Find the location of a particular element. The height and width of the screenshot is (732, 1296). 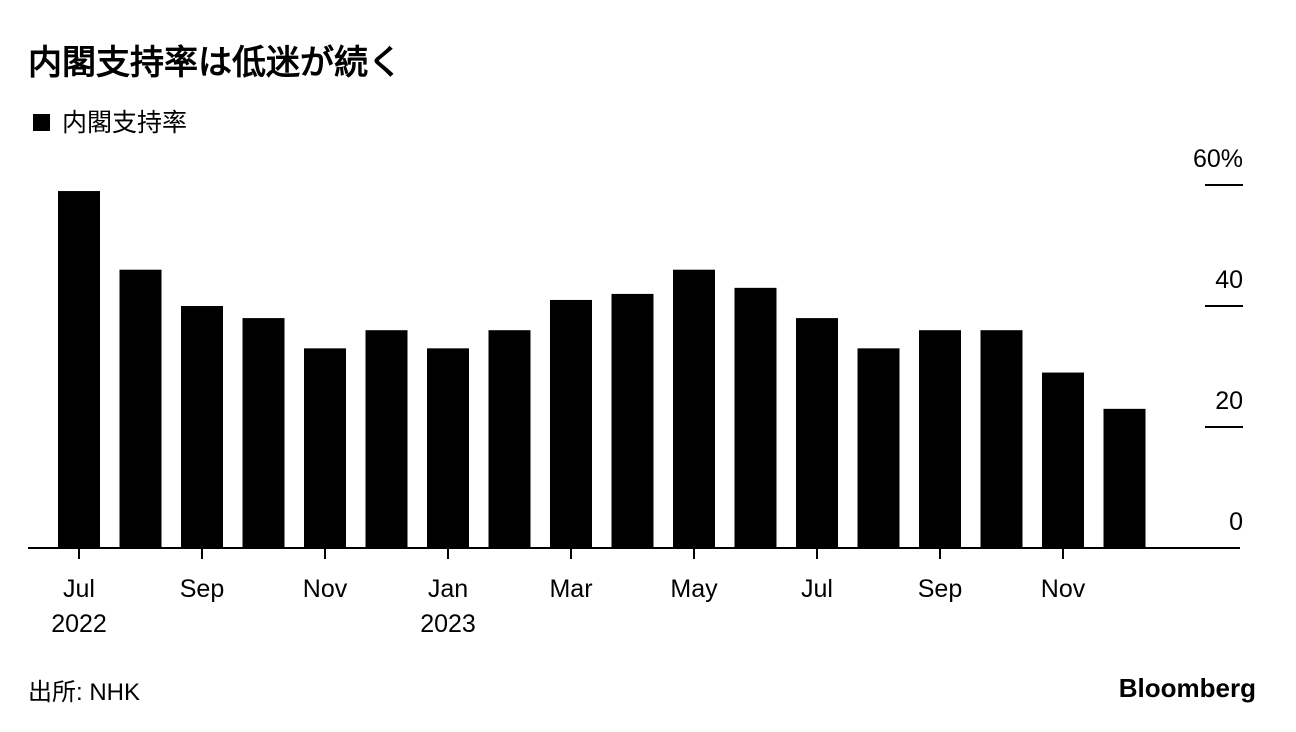

brand: Bloomberg is located at coordinates (1187, 688).